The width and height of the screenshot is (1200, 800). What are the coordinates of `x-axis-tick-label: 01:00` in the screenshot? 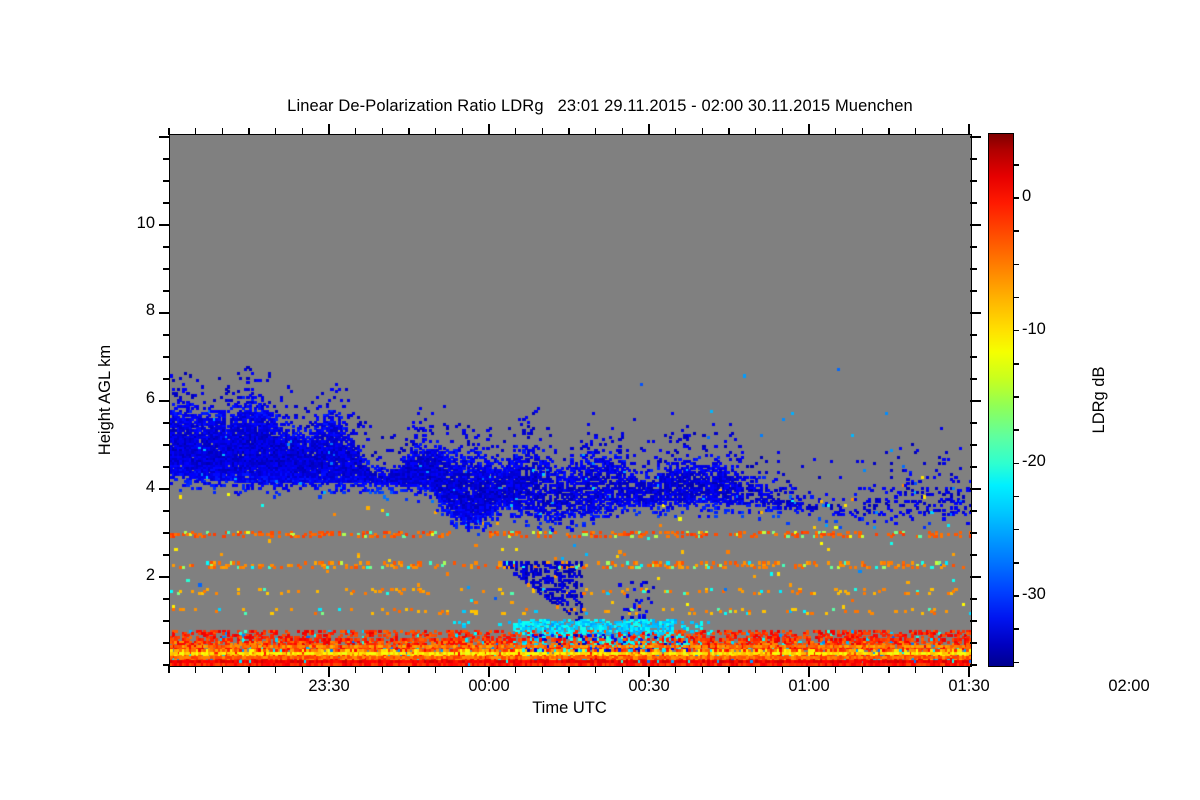 It's located at (809, 686).